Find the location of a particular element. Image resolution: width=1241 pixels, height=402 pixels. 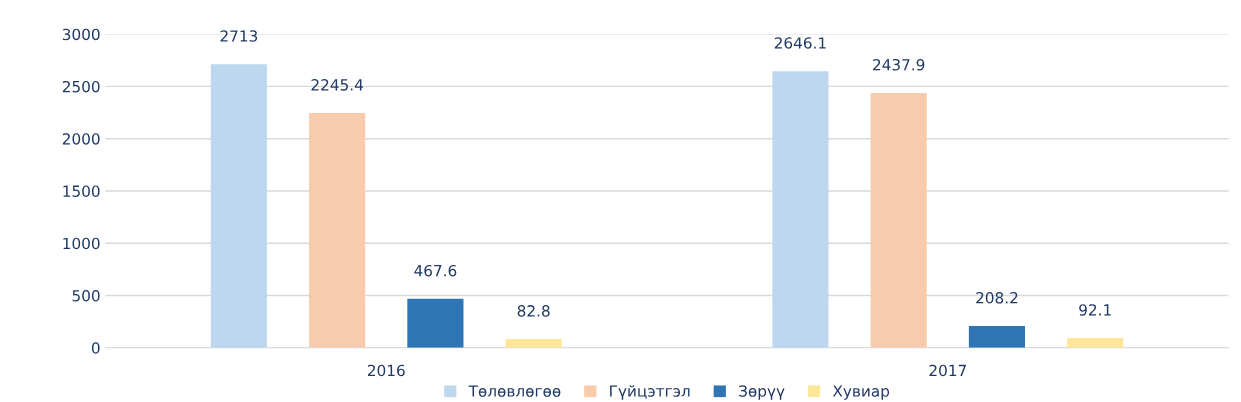

legend-label: Зөрүү is located at coordinates (762, 392).